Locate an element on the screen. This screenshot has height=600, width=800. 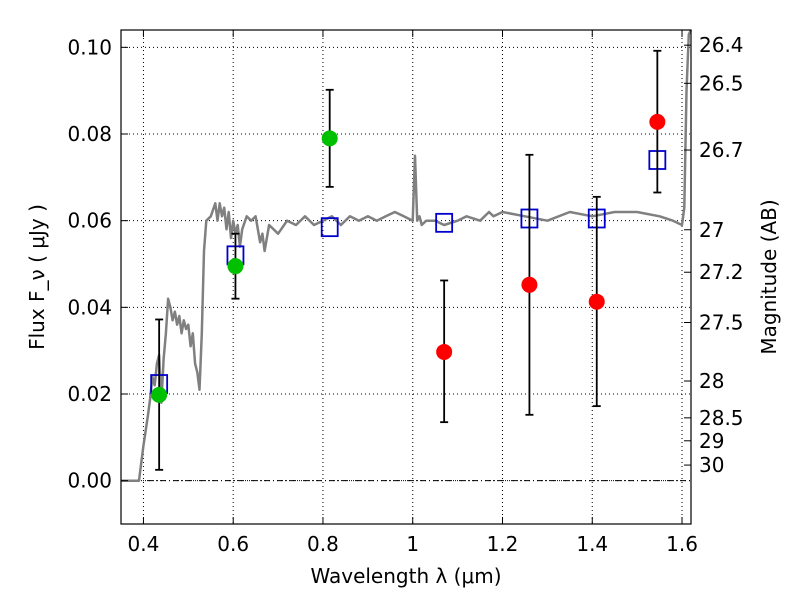
x-tick-label: 1.2 is located at coordinates (503, 544).